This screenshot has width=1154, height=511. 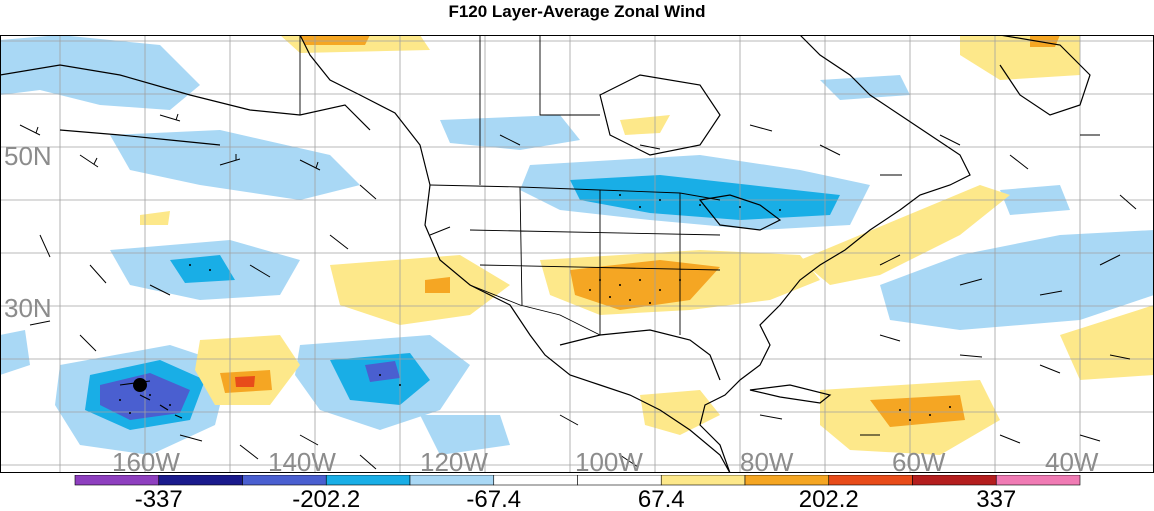 What do you see at coordinates (740, 212) in the screenshot?
I see `great-lakes` at bounding box center [740, 212].